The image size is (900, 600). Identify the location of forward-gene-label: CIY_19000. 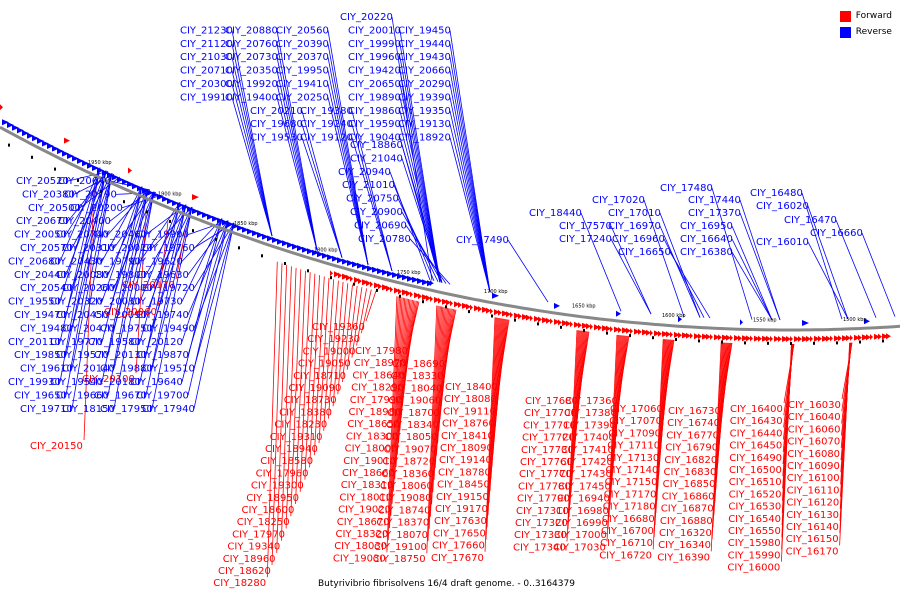
(329, 351).